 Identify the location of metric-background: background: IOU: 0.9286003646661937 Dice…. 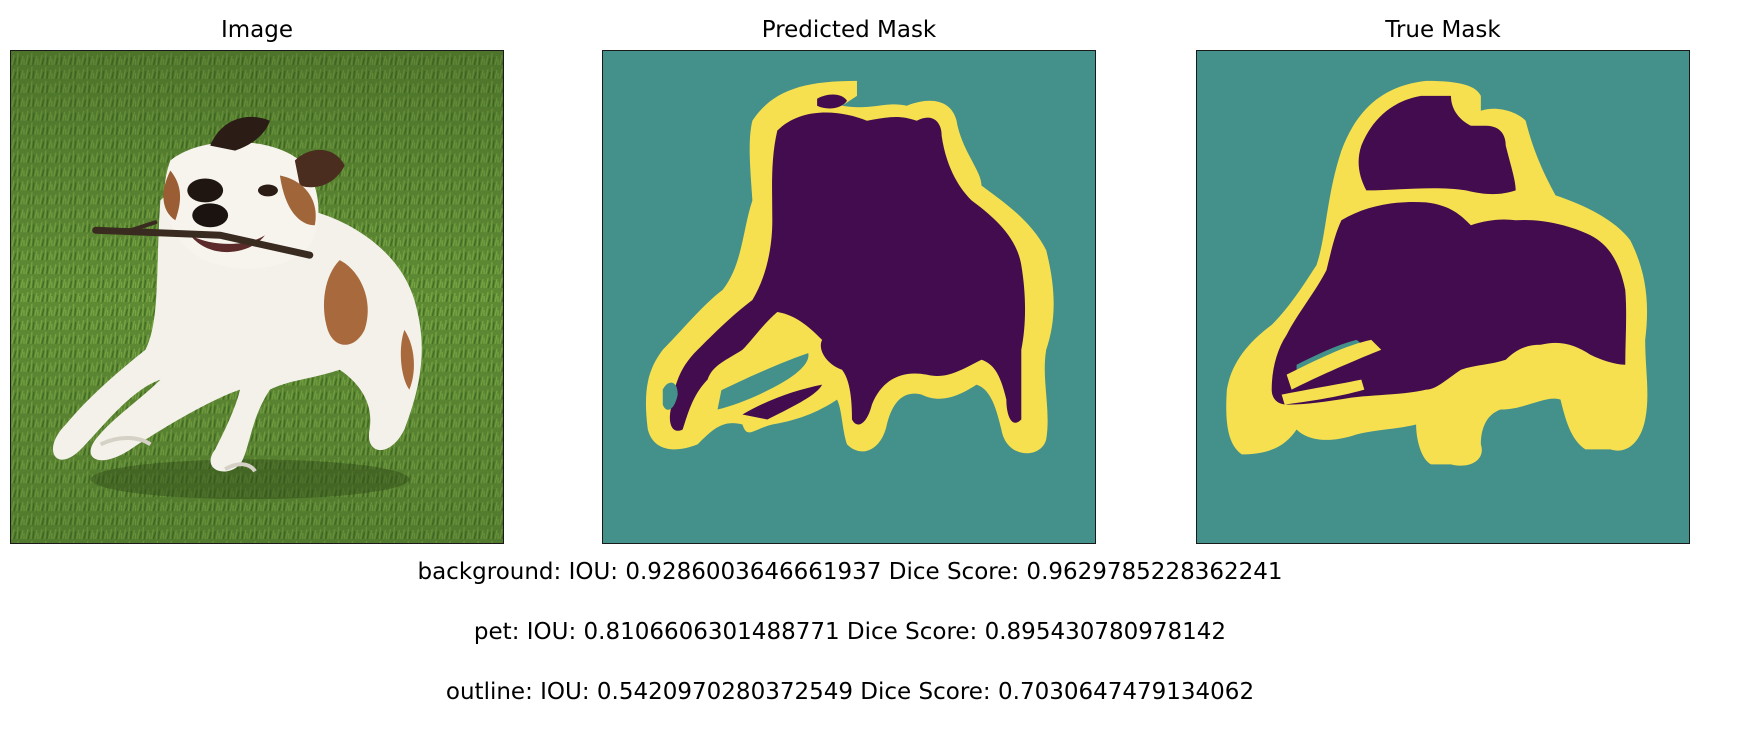
(850, 572).